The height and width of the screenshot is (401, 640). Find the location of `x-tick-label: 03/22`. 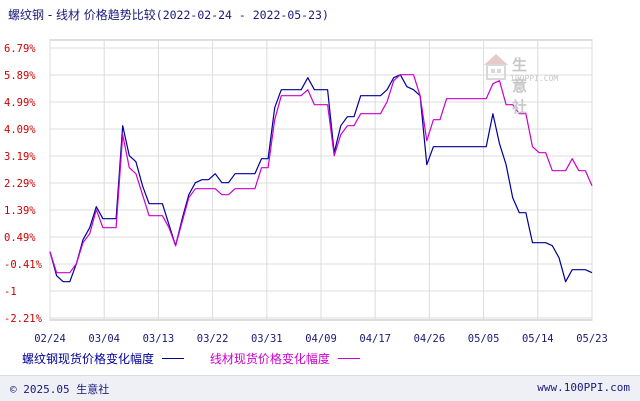

x-tick-label: 03/22 is located at coordinates (213, 339).